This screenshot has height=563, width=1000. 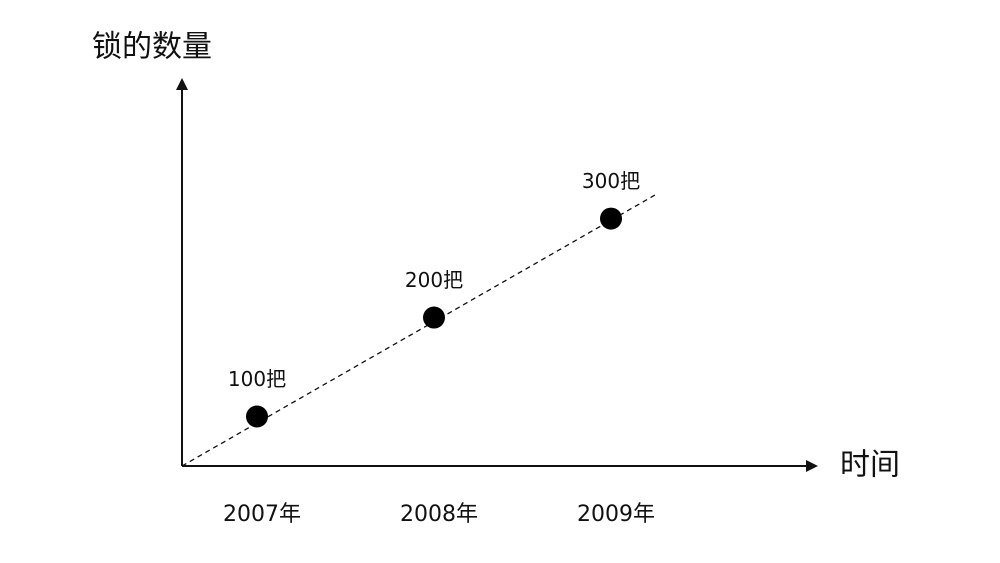 I want to click on x-tick-label: 2007年, so click(x=262, y=514).